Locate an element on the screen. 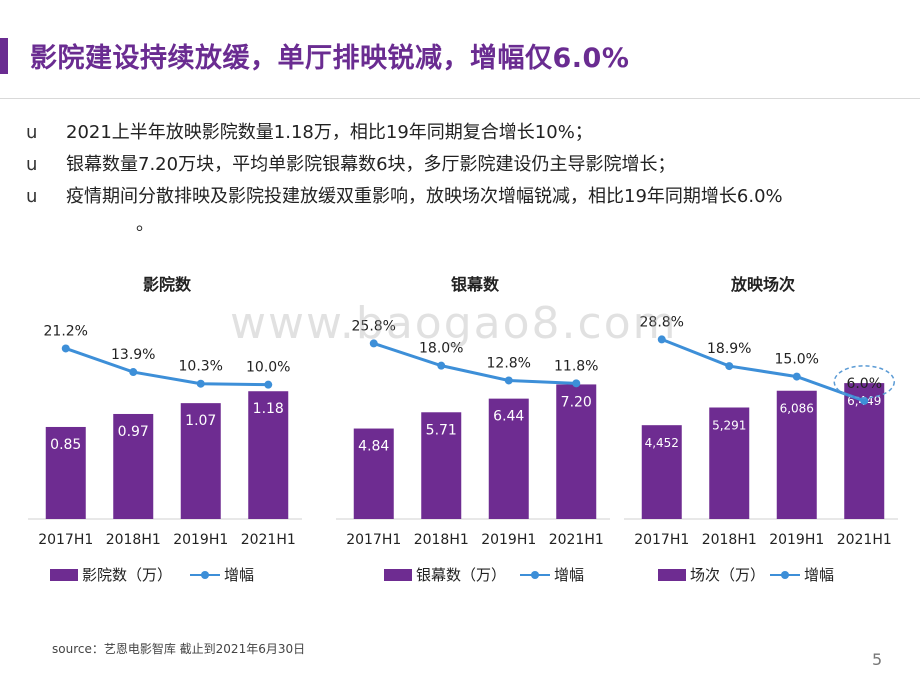 The image size is (920, 690). watermark: www.baogao8.com is located at coordinates (454, 323).